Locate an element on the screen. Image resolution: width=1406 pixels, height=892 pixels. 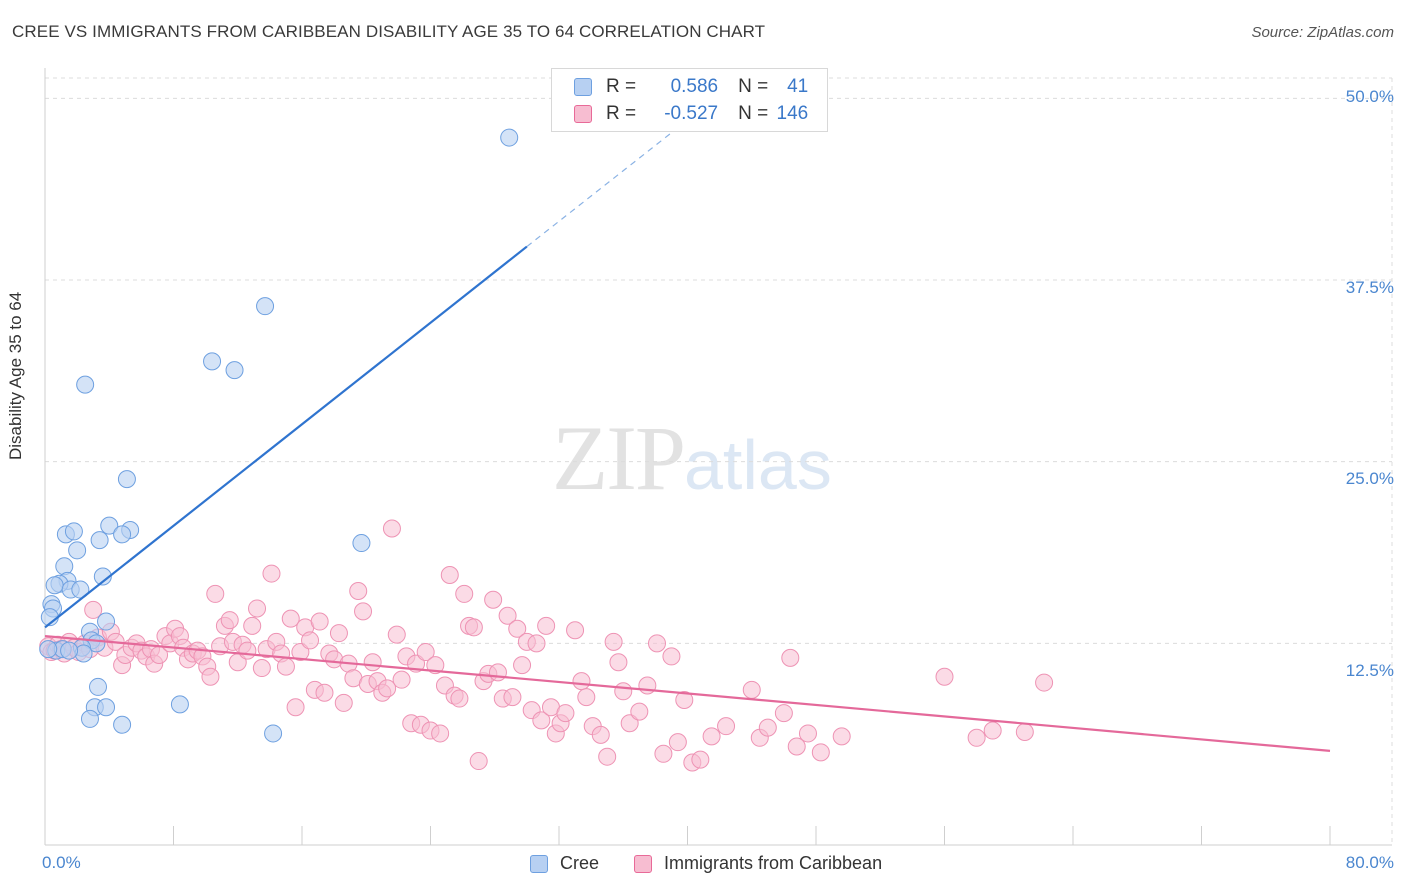
legend-row-caribbean: R = -0.527 N = 146 is located at coordinates (691, 114).